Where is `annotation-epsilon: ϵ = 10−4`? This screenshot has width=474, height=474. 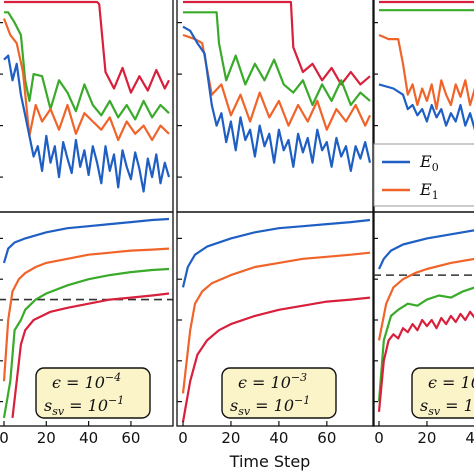 annotation-epsilon: ϵ = 10−4 is located at coordinates (86, 381).